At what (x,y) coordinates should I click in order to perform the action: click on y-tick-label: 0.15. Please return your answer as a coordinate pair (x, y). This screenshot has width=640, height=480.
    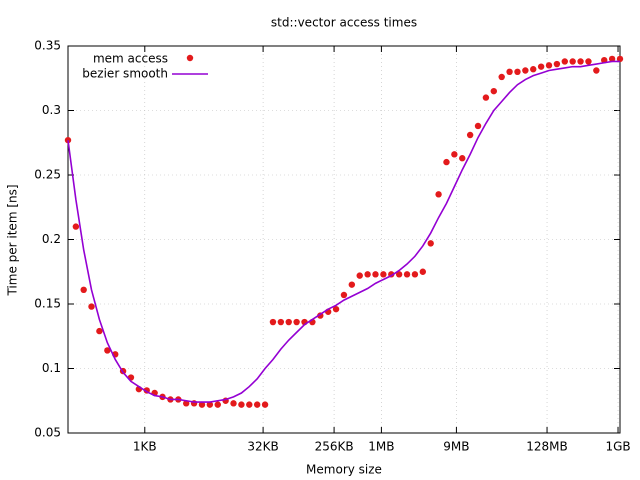
    Looking at the image, I should click on (47, 304).